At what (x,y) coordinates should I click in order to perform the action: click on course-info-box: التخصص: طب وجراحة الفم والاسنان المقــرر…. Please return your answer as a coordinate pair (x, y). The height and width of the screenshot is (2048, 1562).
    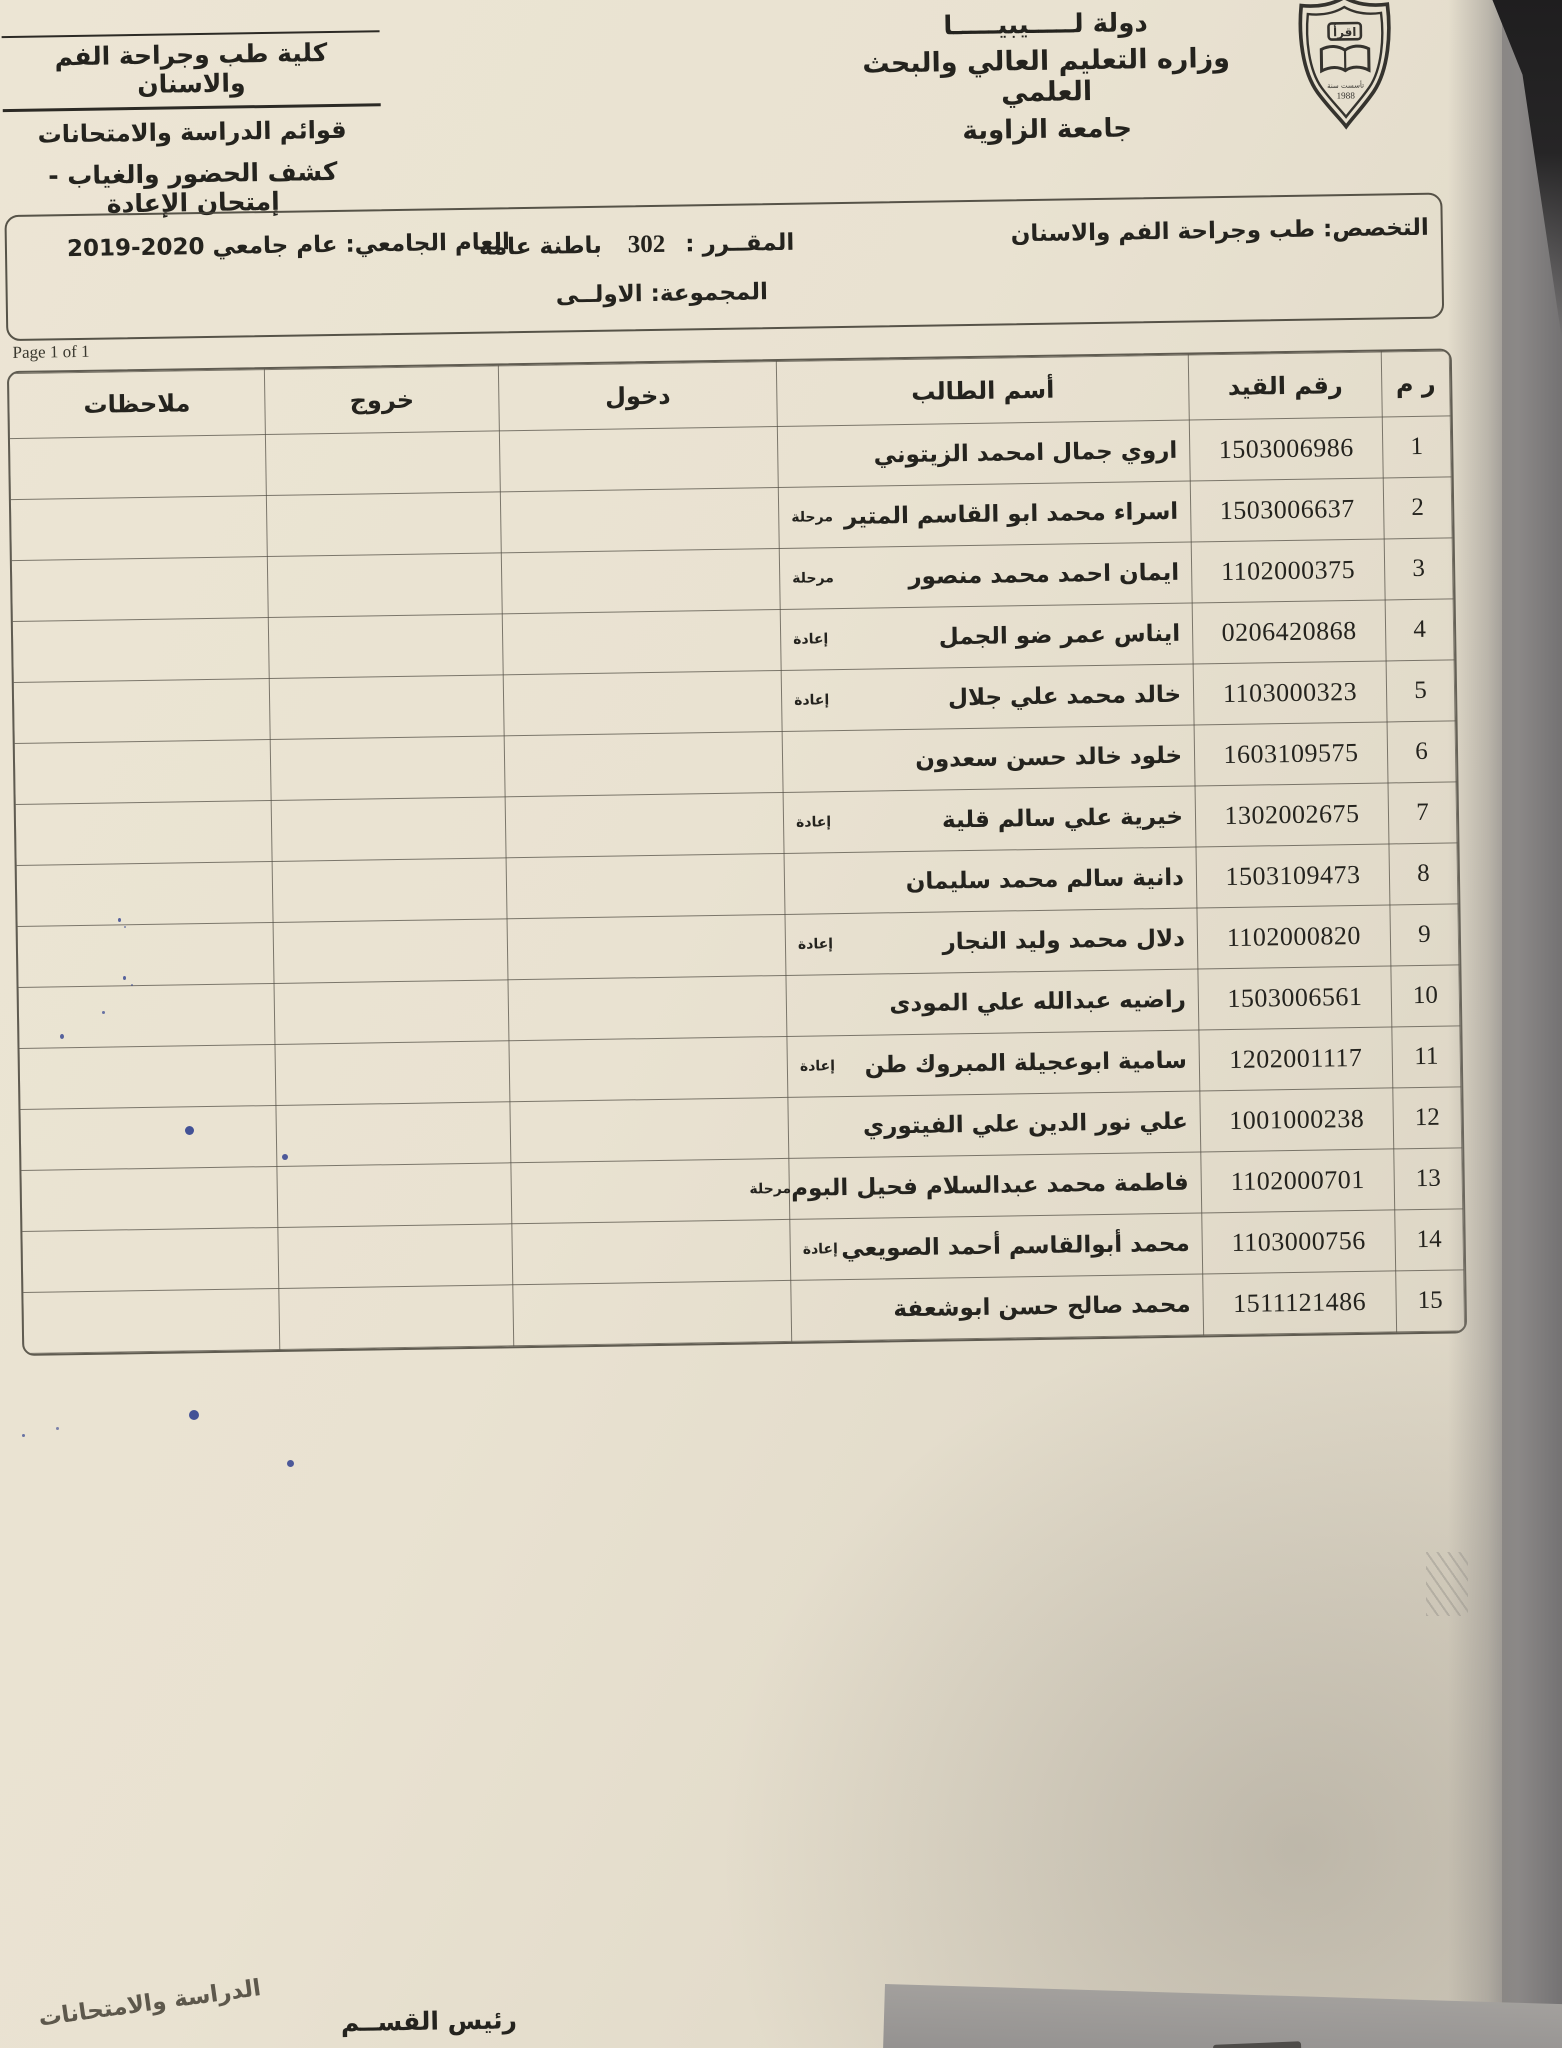
    Looking at the image, I should click on (724, 267).